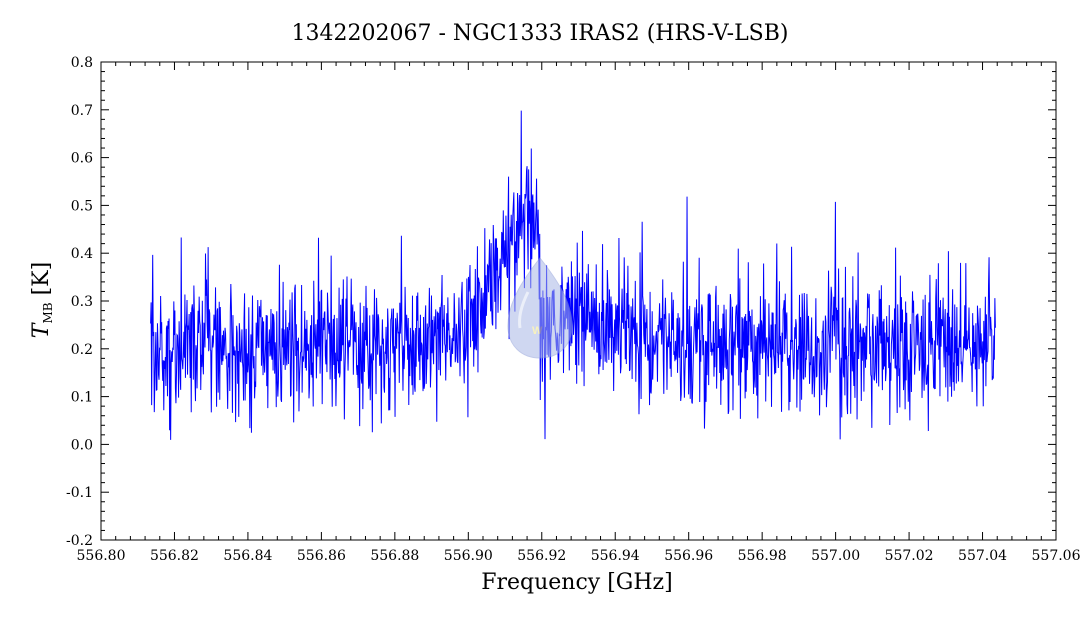  I want to click on y-tick-label: -0.1, so click(79, 493).